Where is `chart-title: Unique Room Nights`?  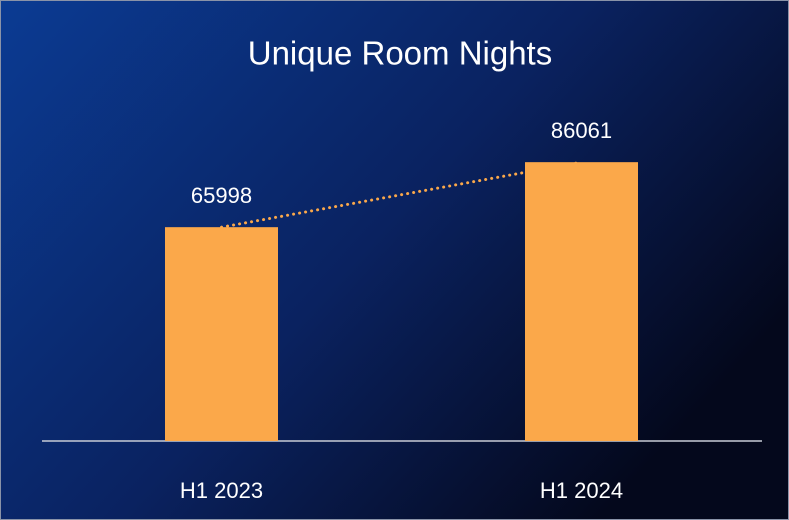 chart-title: Unique Room Nights is located at coordinates (400, 53).